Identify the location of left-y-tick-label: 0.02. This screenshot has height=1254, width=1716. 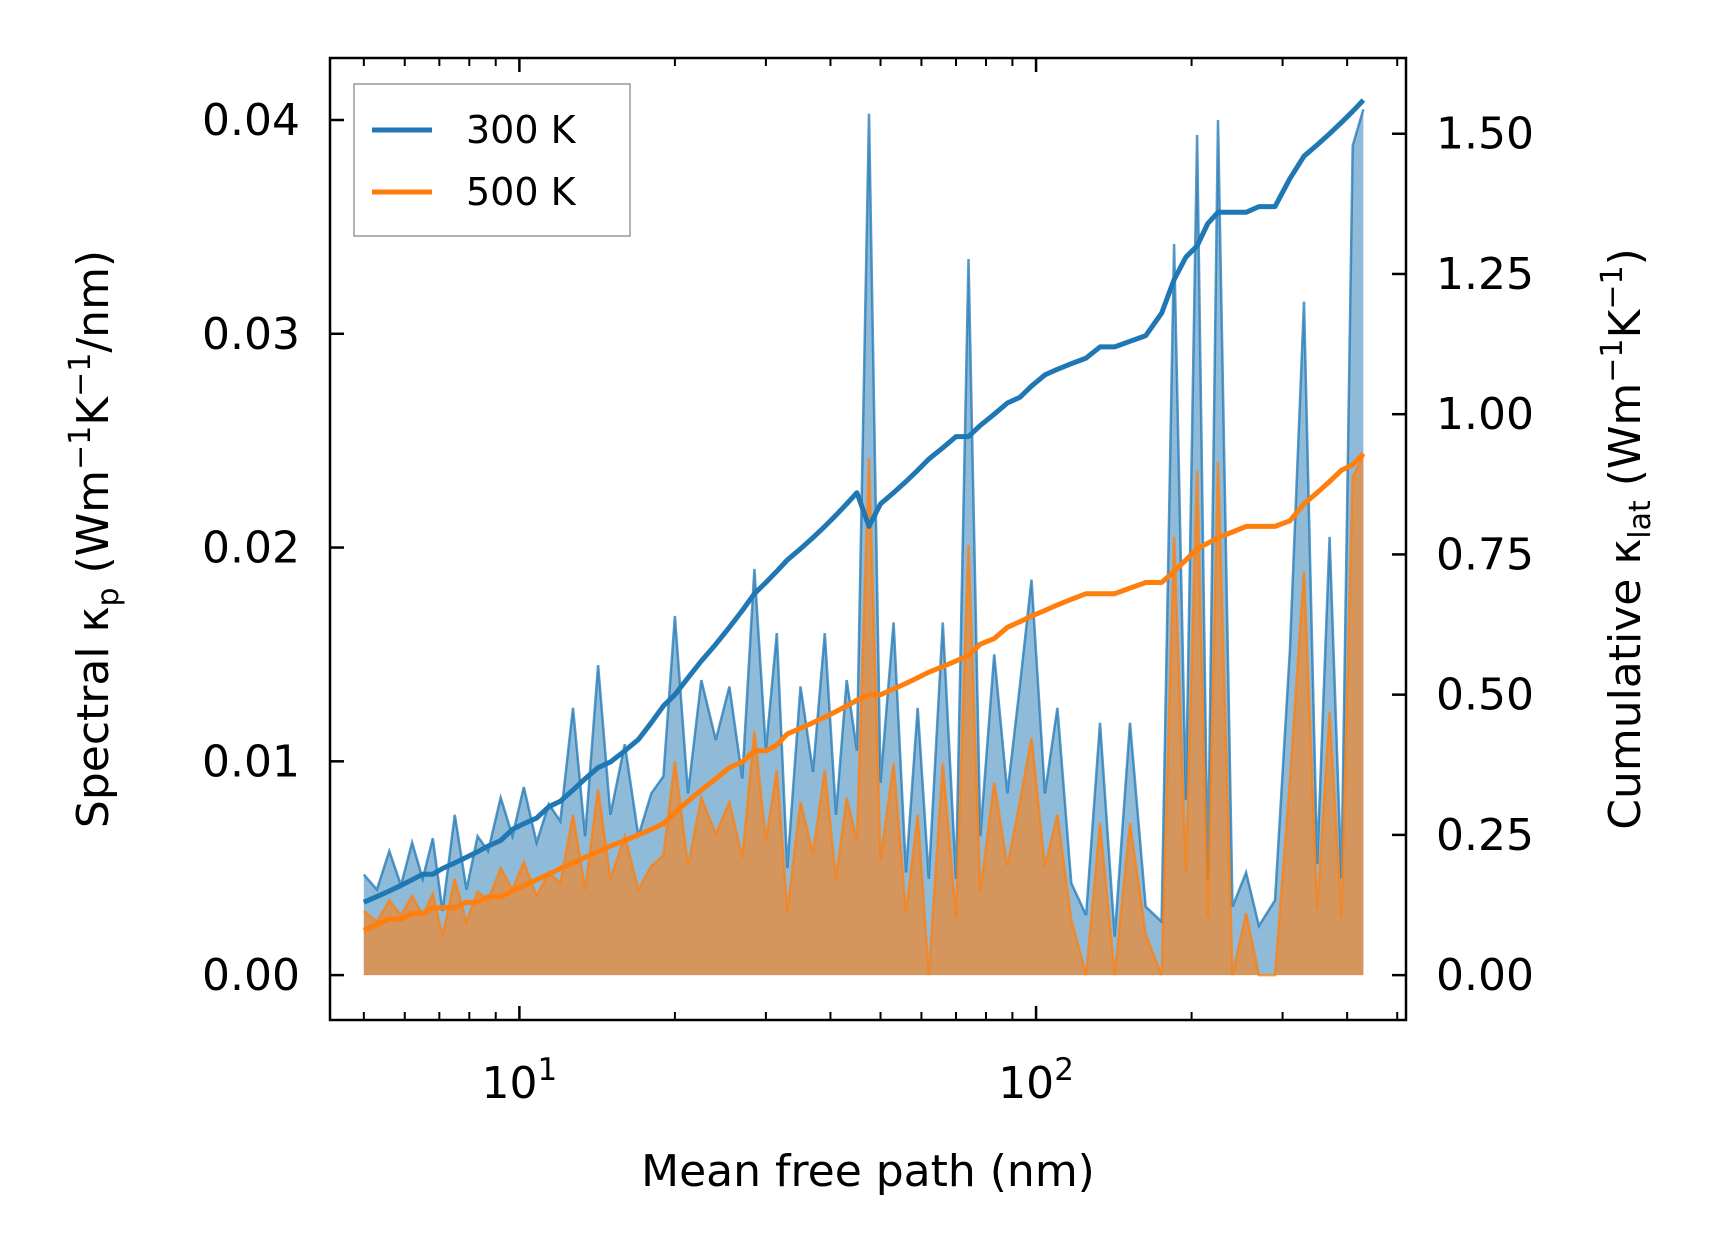
(251, 548).